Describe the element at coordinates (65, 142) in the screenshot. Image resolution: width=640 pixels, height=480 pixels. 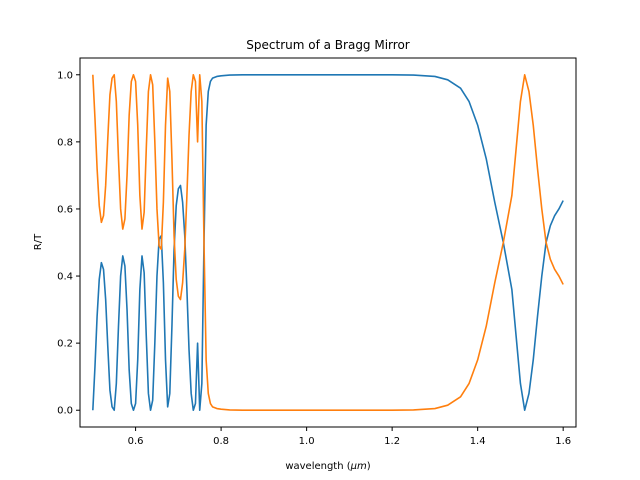
I see `y-tick-label: 0.8` at that location.